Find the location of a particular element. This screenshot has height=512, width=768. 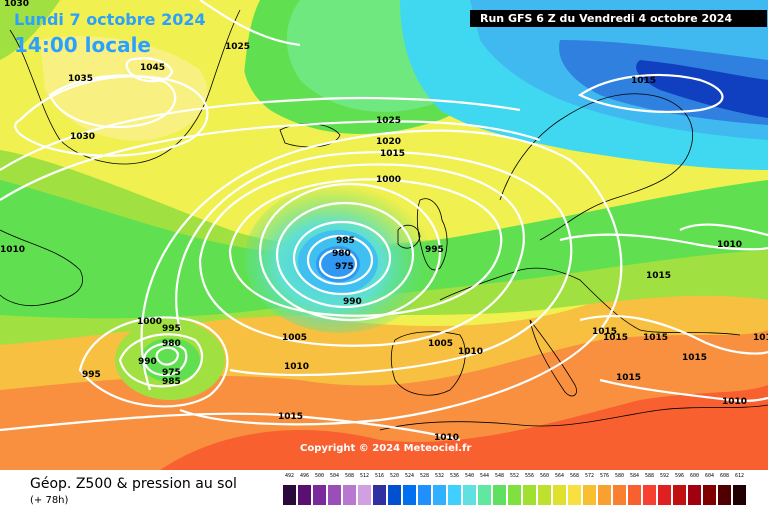

scale-label: 524 is located at coordinates (409, 476).